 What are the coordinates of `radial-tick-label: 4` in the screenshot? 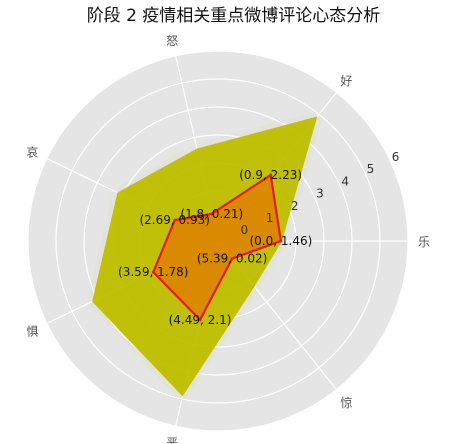 It's located at (345, 181).